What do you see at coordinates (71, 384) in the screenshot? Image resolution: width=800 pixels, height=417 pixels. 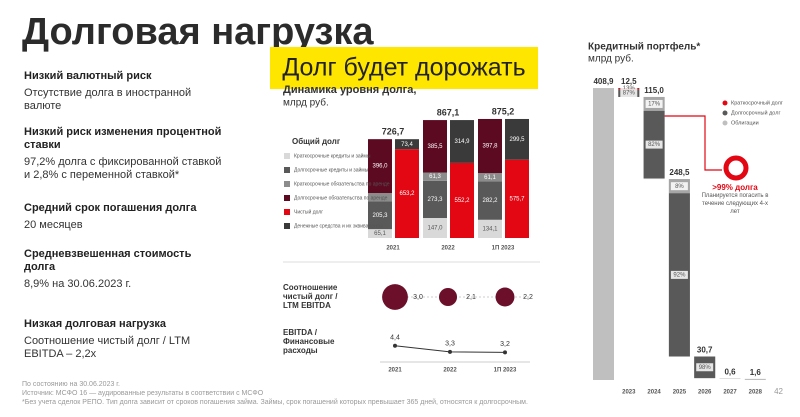 I see `footnote: По состоянию на 30.06.2023 г.` at bounding box center [71, 384].